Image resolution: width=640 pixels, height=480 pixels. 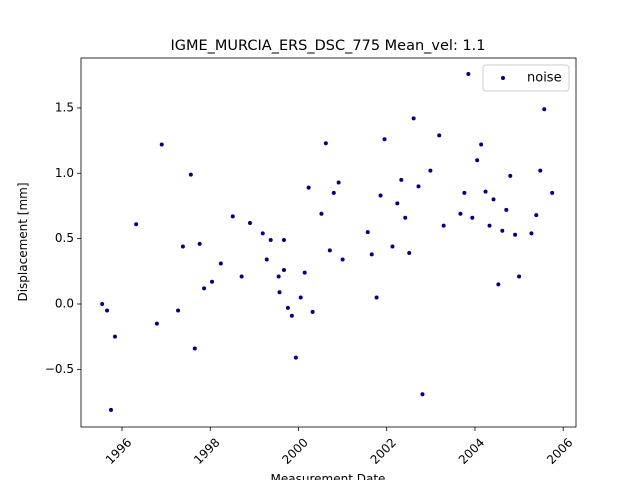 What do you see at coordinates (328, 476) in the screenshot?
I see `x-axis-label: Measurement Date` at bounding box center [328, 476].